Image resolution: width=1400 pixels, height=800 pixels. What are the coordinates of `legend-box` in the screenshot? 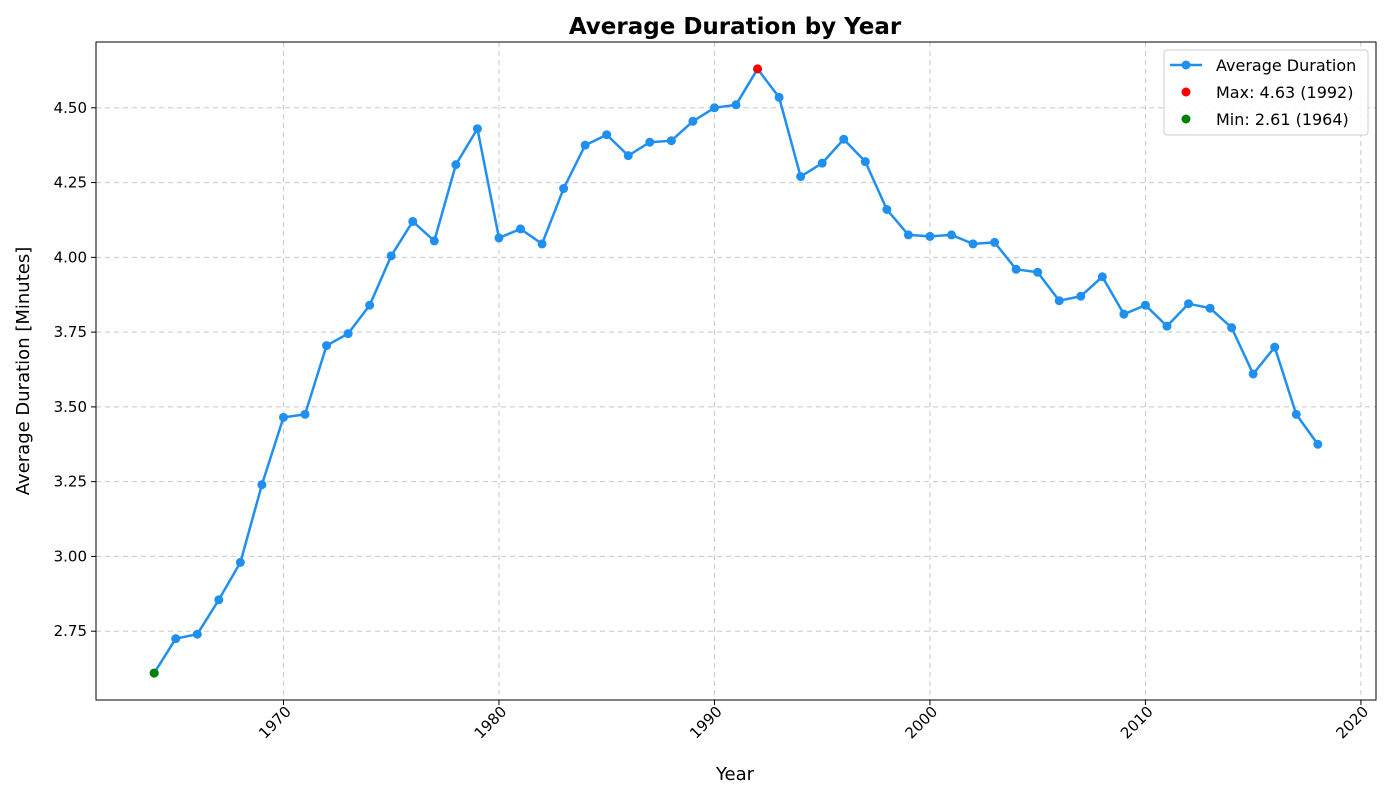 It's located at (1266, 92).